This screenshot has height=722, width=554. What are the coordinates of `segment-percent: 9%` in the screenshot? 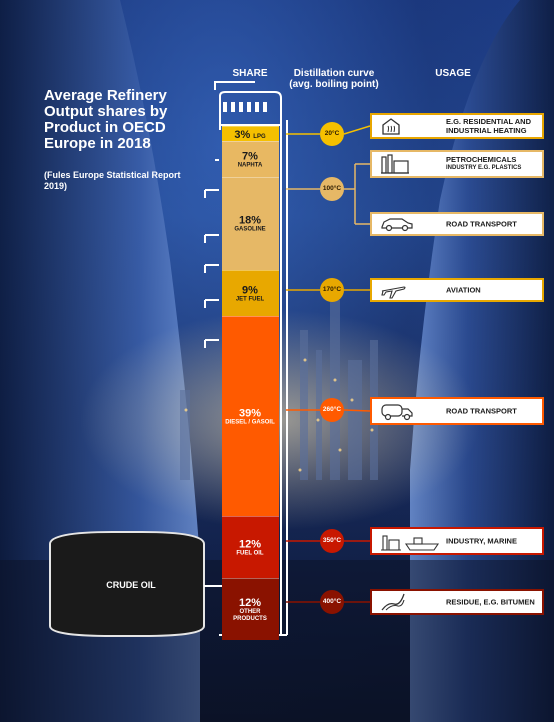 It's located at (250, 290).